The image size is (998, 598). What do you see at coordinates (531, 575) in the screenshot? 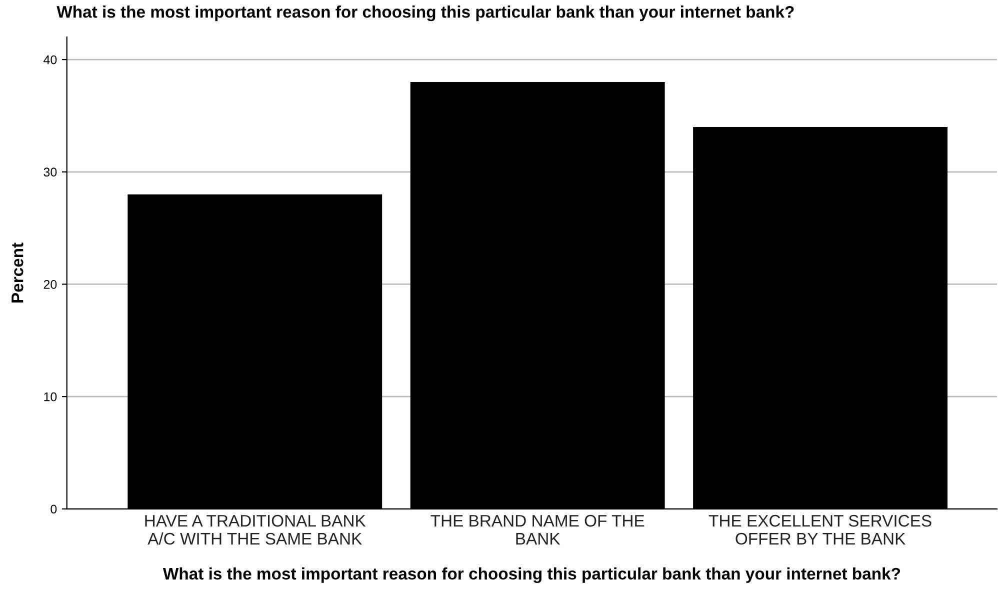
I see `x-axis-title: What is the most important reason for choosing this particular bank than your internet bank?` at bounding box center [531, 575].